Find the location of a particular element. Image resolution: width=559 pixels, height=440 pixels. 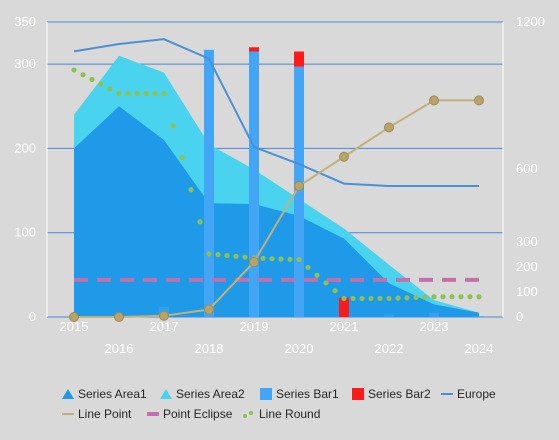

x-axis-tick-label: 2021 is located at coordinates (344, 326).